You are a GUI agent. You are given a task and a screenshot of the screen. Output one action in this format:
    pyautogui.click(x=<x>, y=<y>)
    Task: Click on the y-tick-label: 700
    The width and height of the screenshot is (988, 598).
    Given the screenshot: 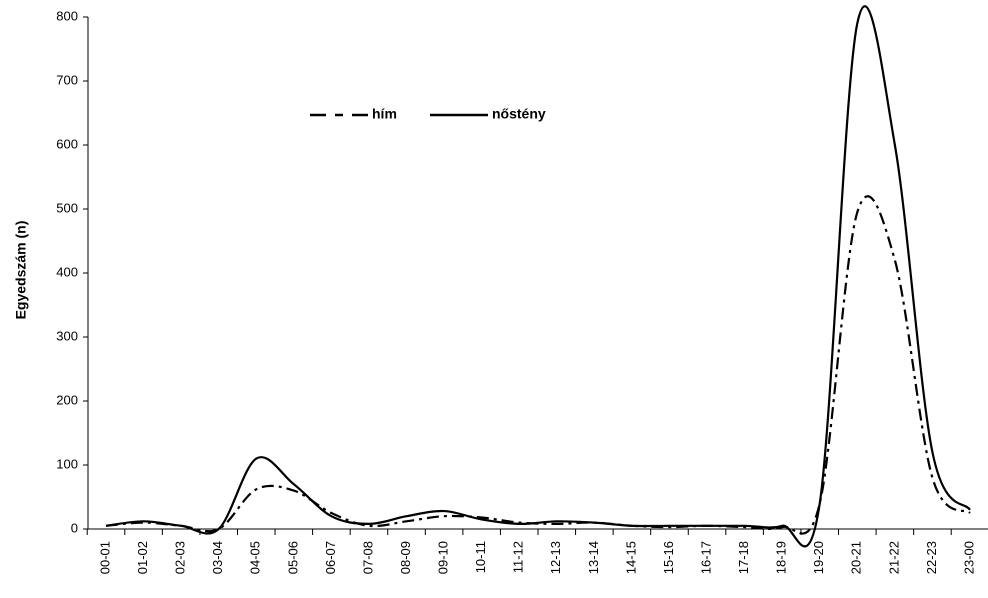 What is the action you would take?
    pyautogui.click(x=67, y=79)
    